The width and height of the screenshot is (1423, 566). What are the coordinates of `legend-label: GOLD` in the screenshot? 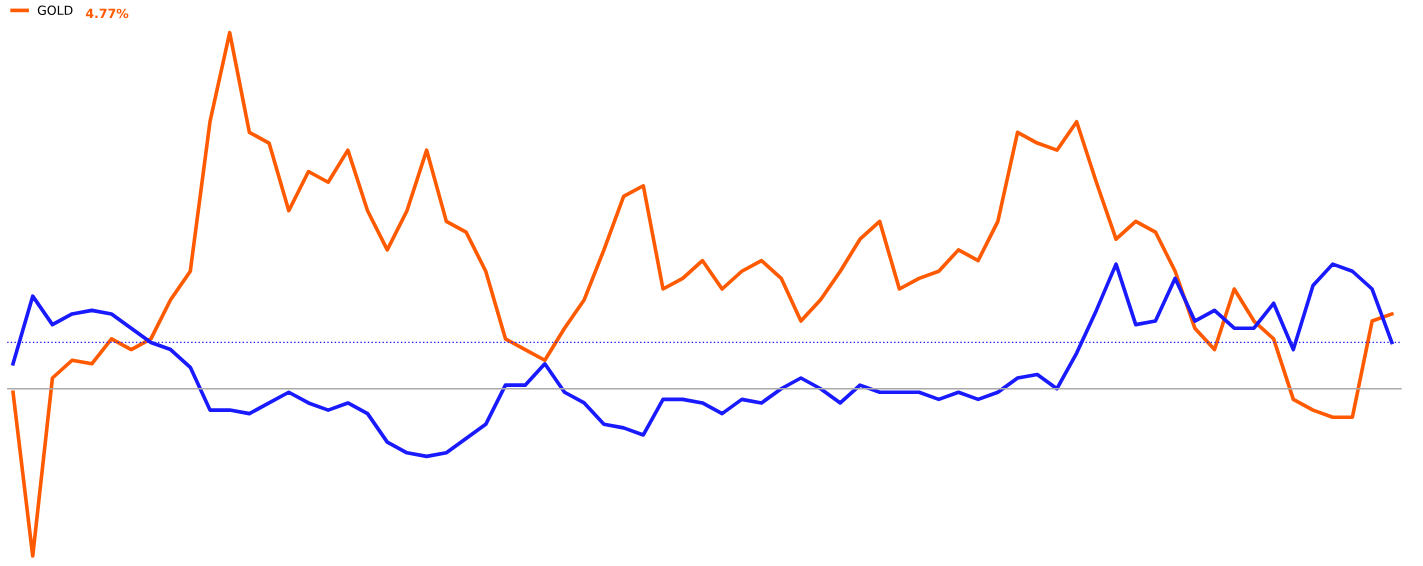 It's located at (55, 10).